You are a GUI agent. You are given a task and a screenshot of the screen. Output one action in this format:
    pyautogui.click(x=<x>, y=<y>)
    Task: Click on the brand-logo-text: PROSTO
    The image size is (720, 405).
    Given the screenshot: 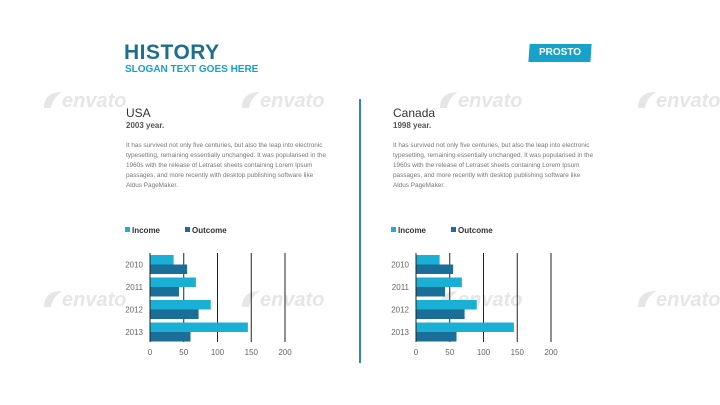 What is the action you would take?
    pyautogui.click(x=560, y=52)
    